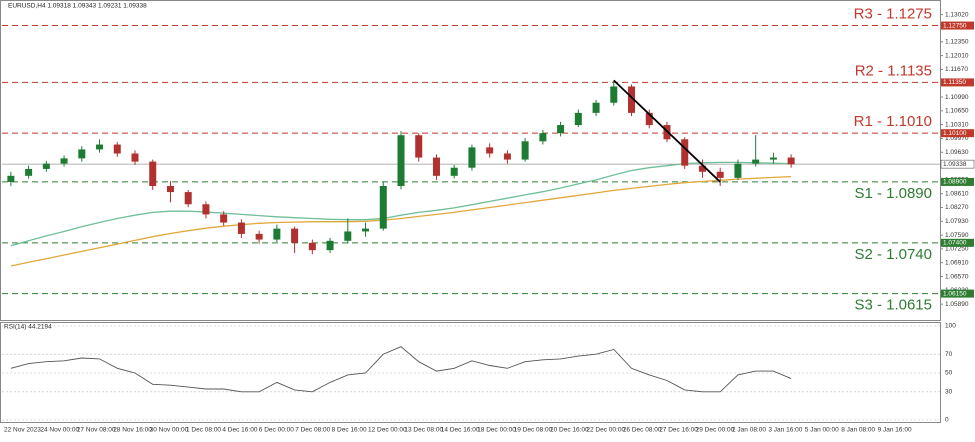  I want to click on rsi-tick-label: 70, so click(949, 354).